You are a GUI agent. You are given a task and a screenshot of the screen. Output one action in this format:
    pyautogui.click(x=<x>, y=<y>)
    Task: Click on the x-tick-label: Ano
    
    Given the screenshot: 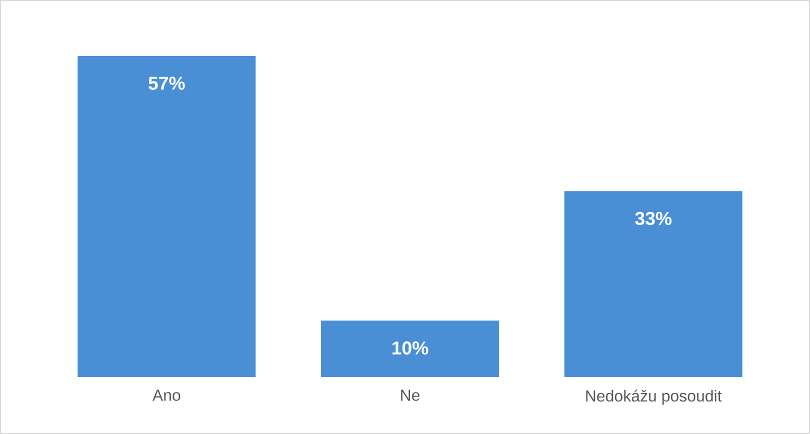 What is the action you would take?
    pyautogui.click(x=166, y=395)
    